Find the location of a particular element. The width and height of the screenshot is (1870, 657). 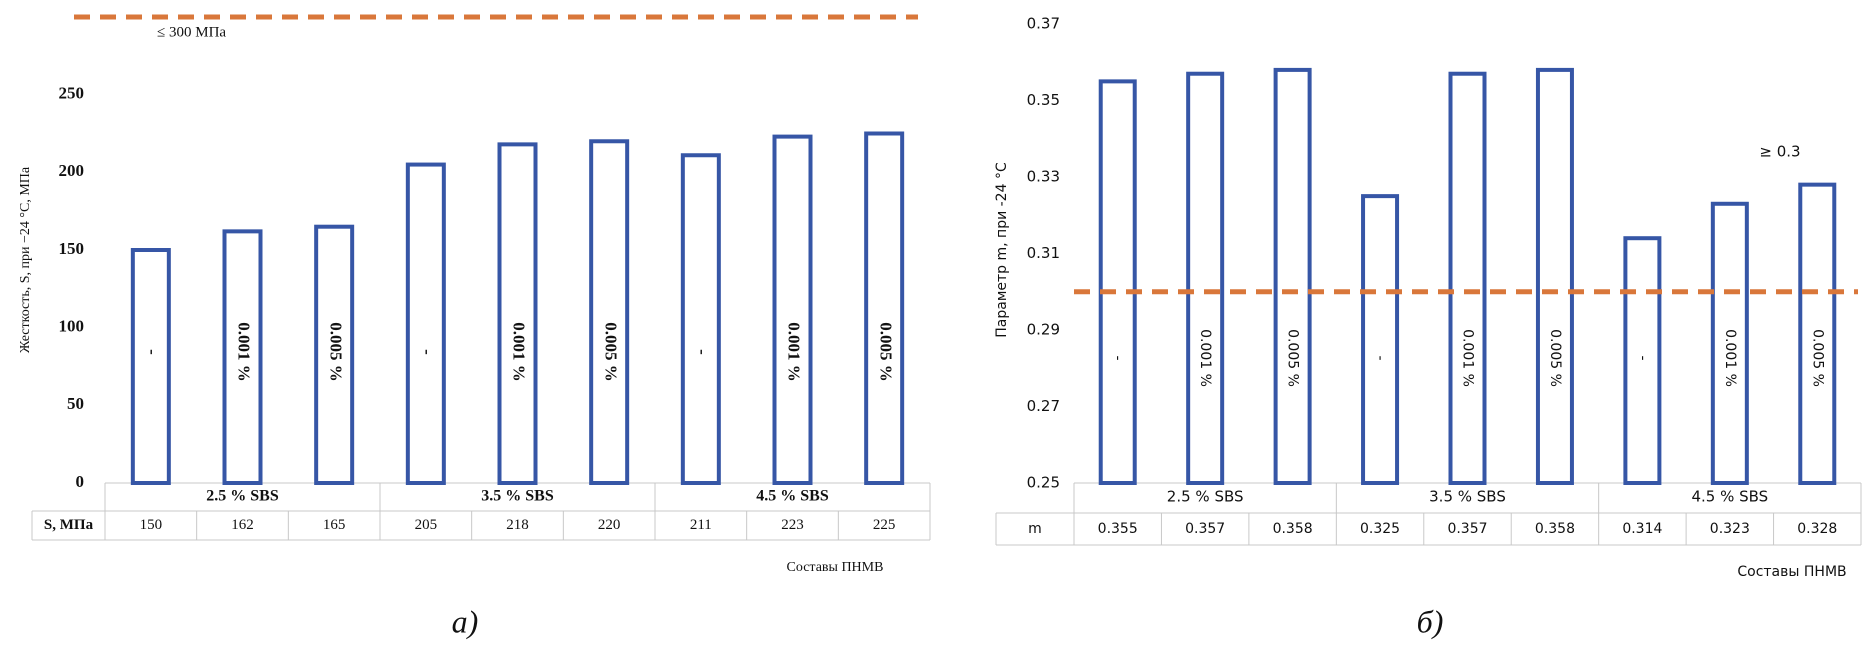

y-tick-label: 0.35 is located at coordinates (1043, 100).